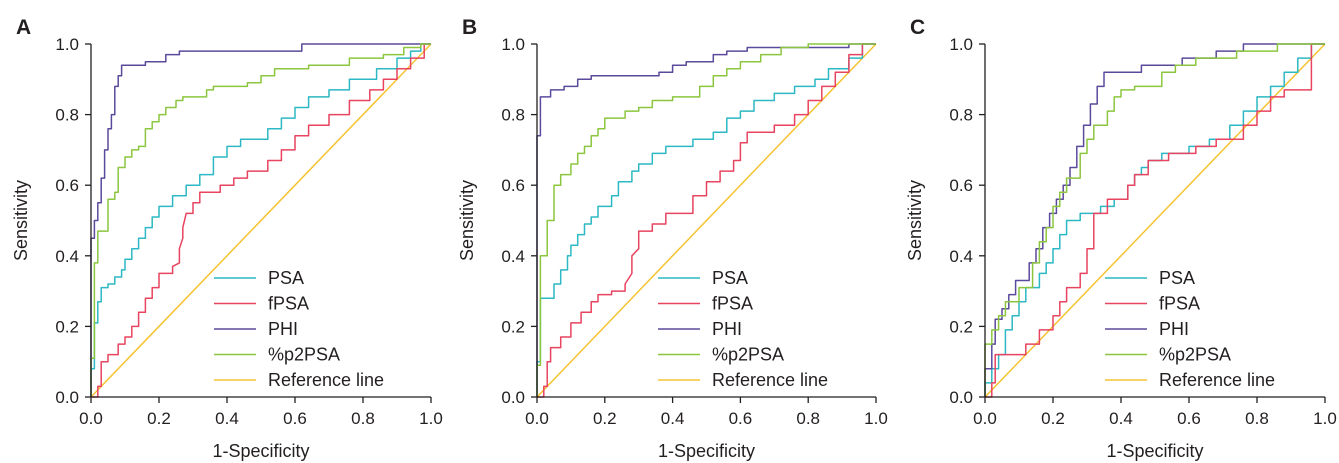 This screenshot has width=1339, height=463. I want to click on panel-label: C, so click(917, 27).